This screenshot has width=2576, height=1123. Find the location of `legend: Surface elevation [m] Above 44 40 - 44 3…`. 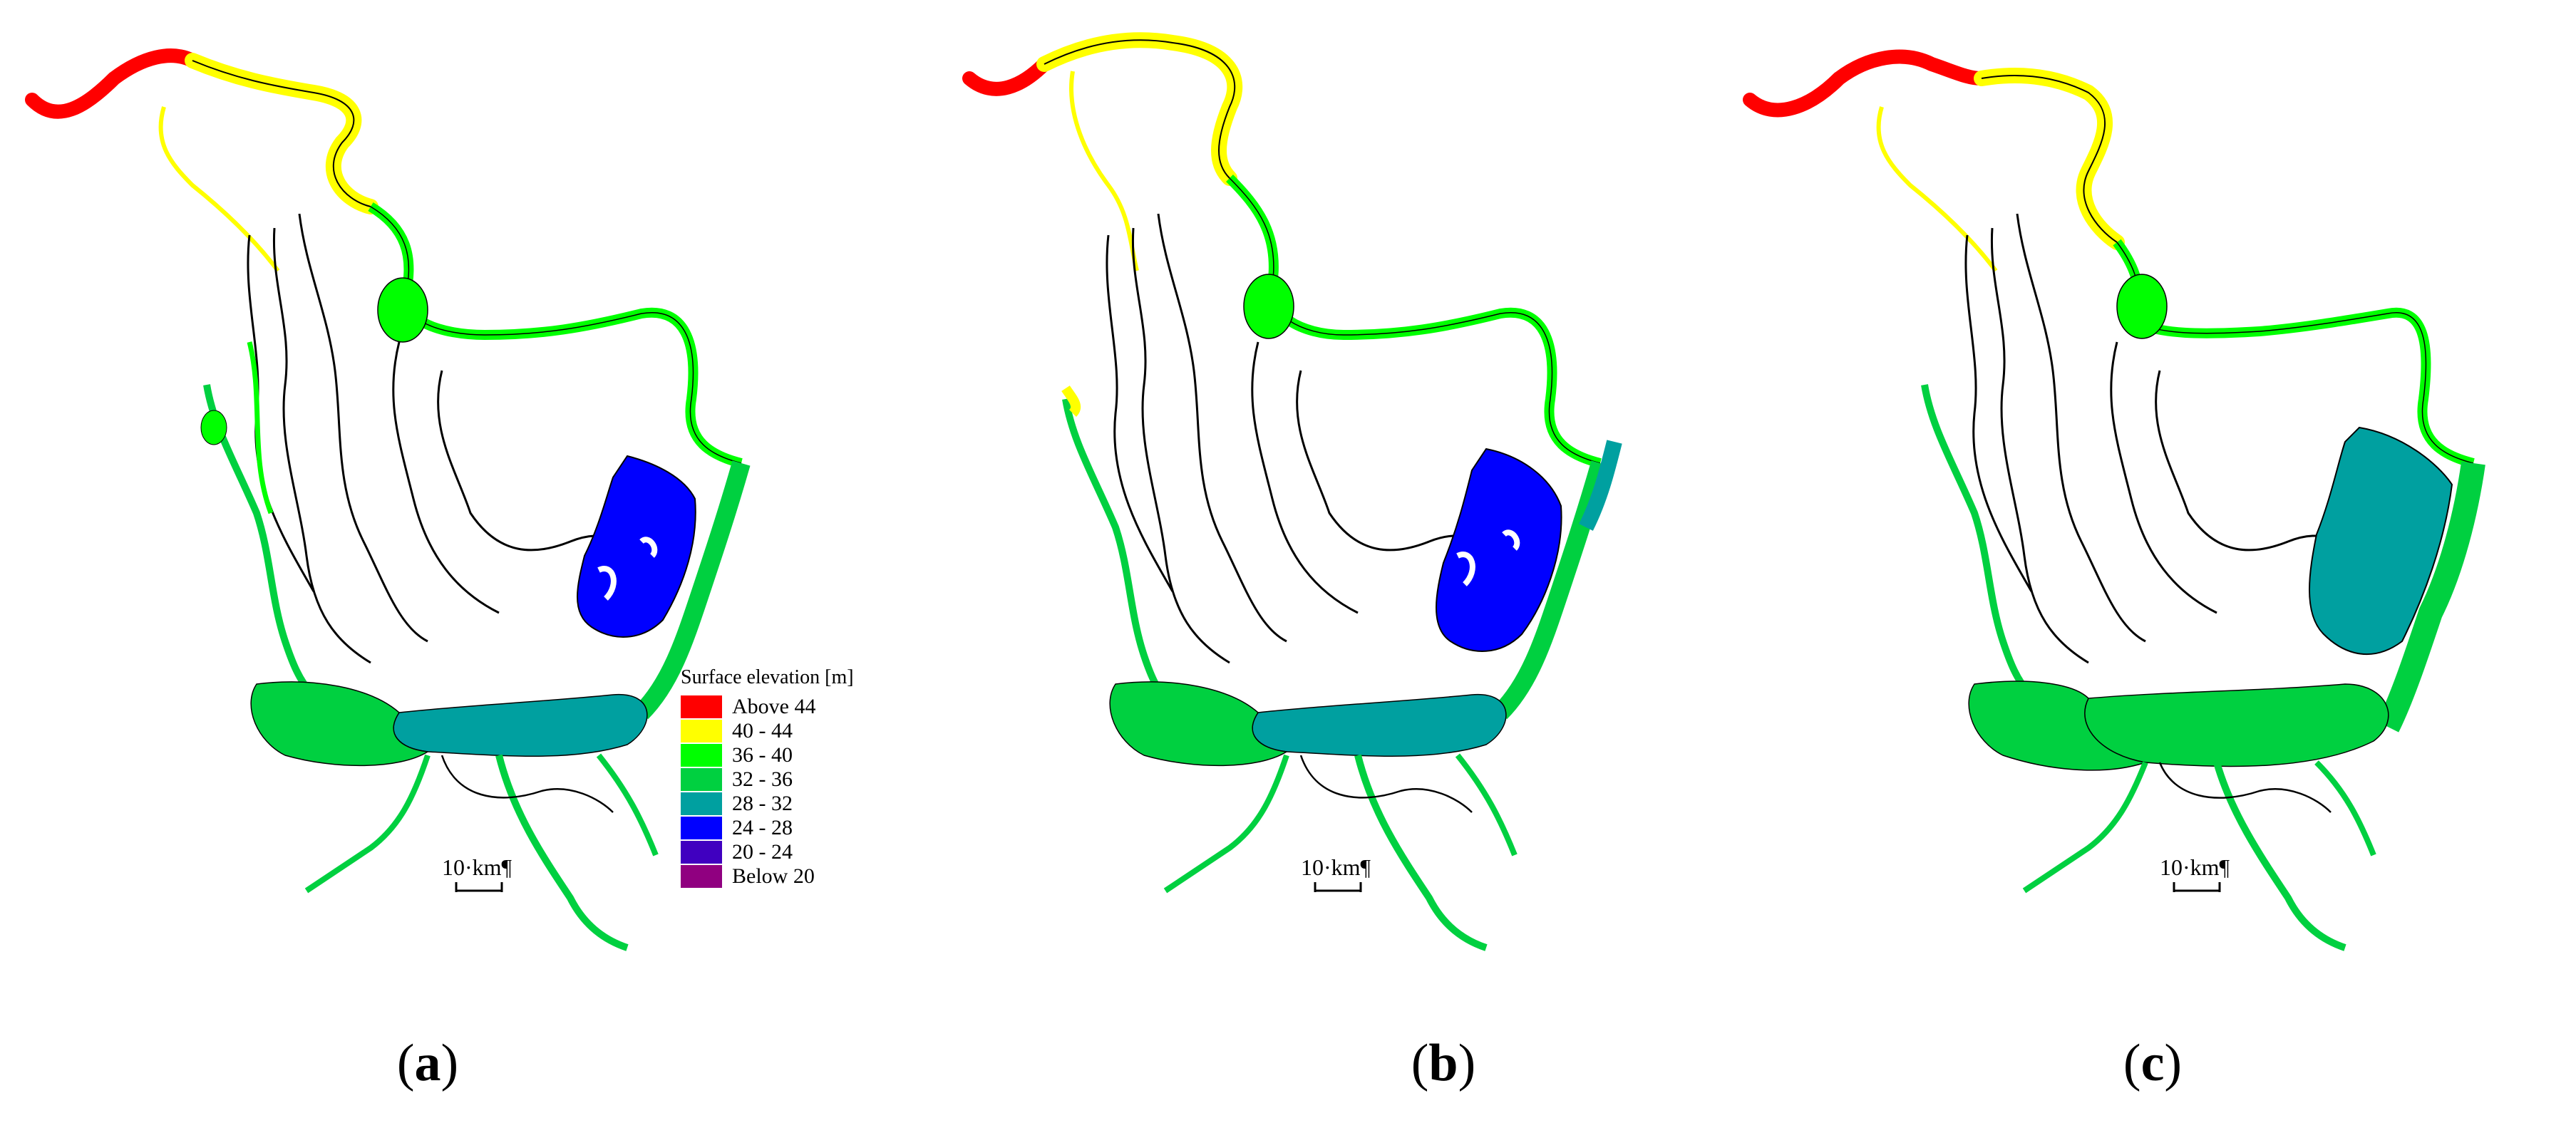

legend: Surface elevation [m] Above 44 40 - 44 3… is located at coordinates (788, 777).